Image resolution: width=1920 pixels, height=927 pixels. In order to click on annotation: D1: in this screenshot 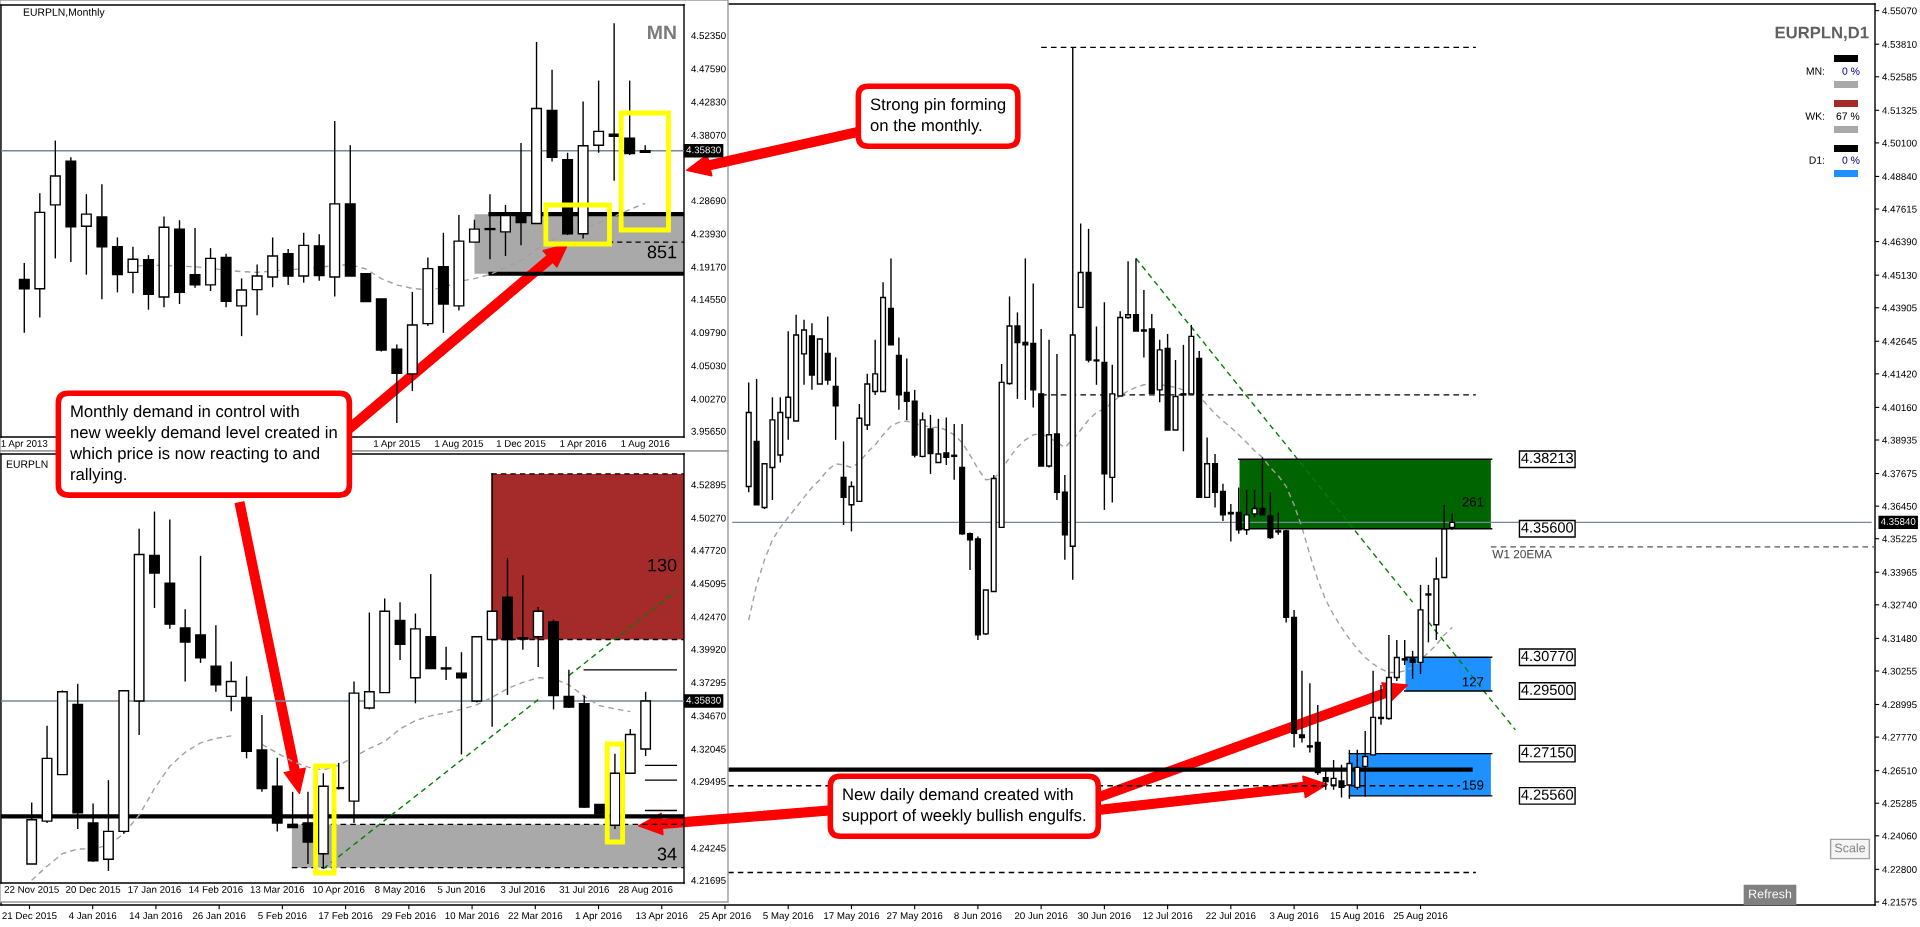, I will do `click(1817, 160)`.